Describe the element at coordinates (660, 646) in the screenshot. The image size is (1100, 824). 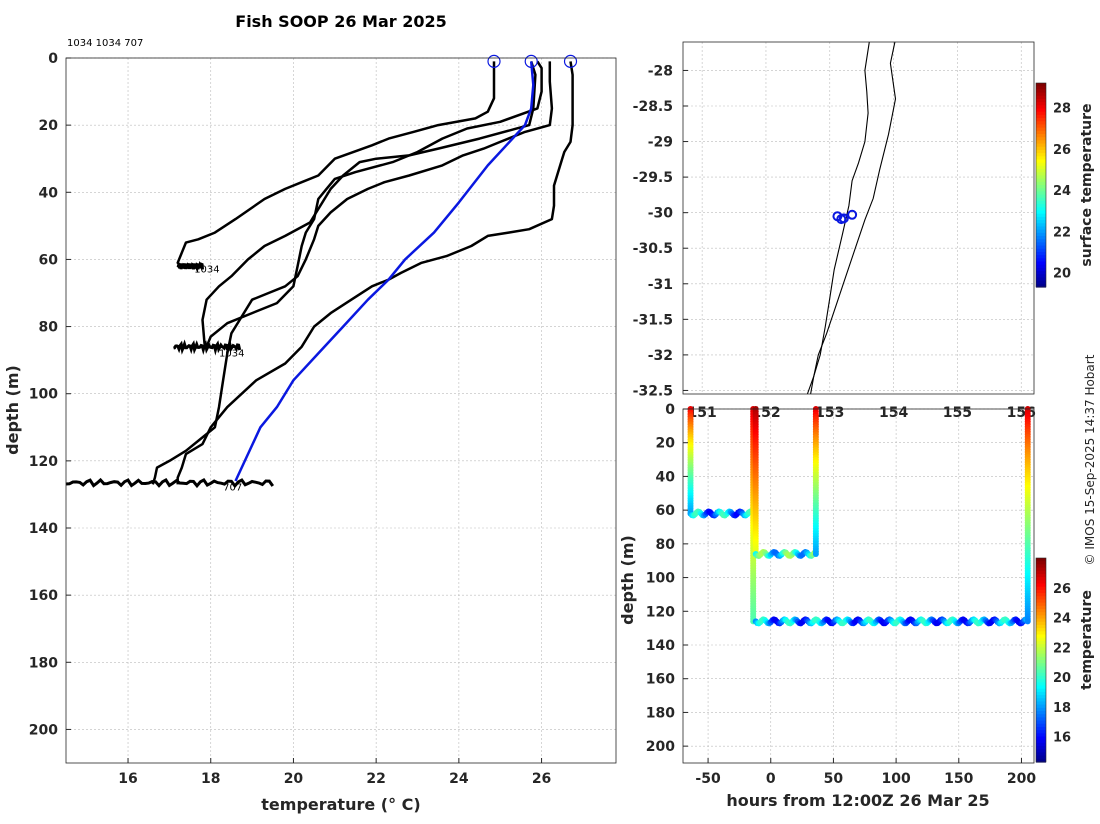
I see `section-y-tick-label: 140` at that location.